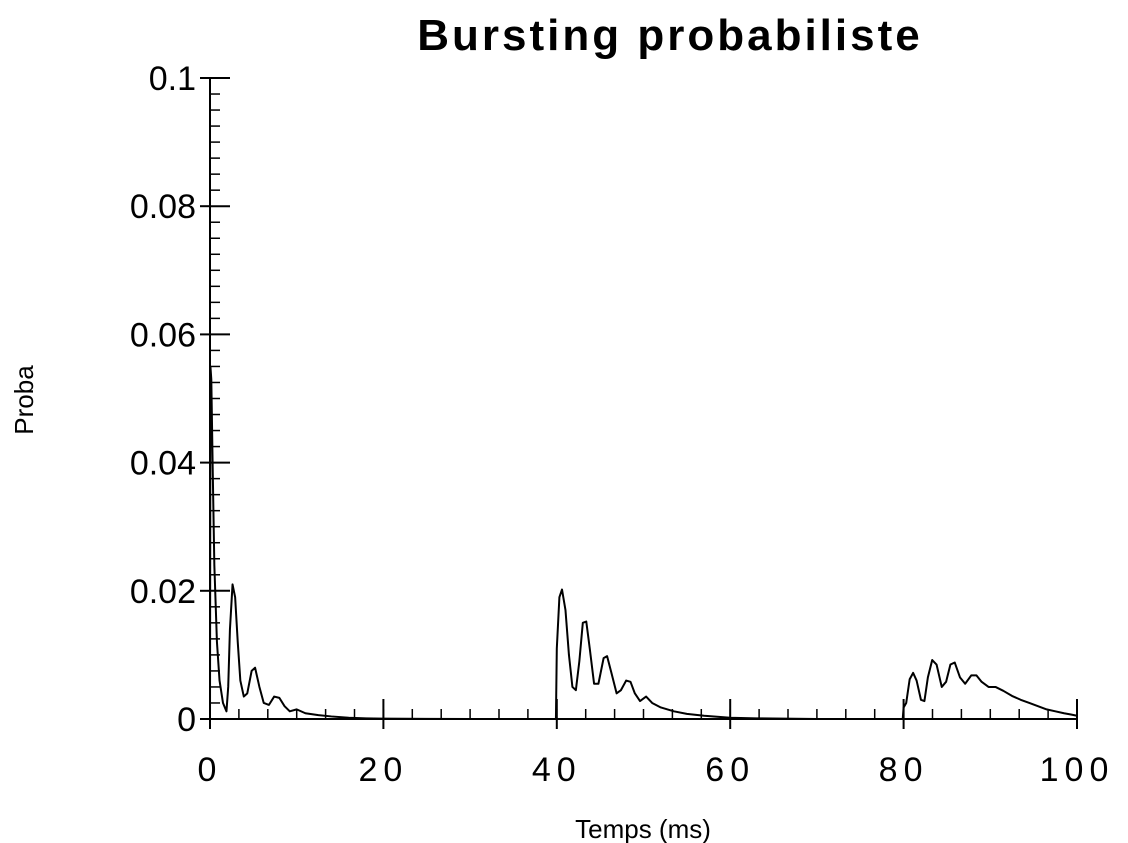 The image size is (1128, 843). I want to click on y-tick-label: 0.02, so click(163, 592).